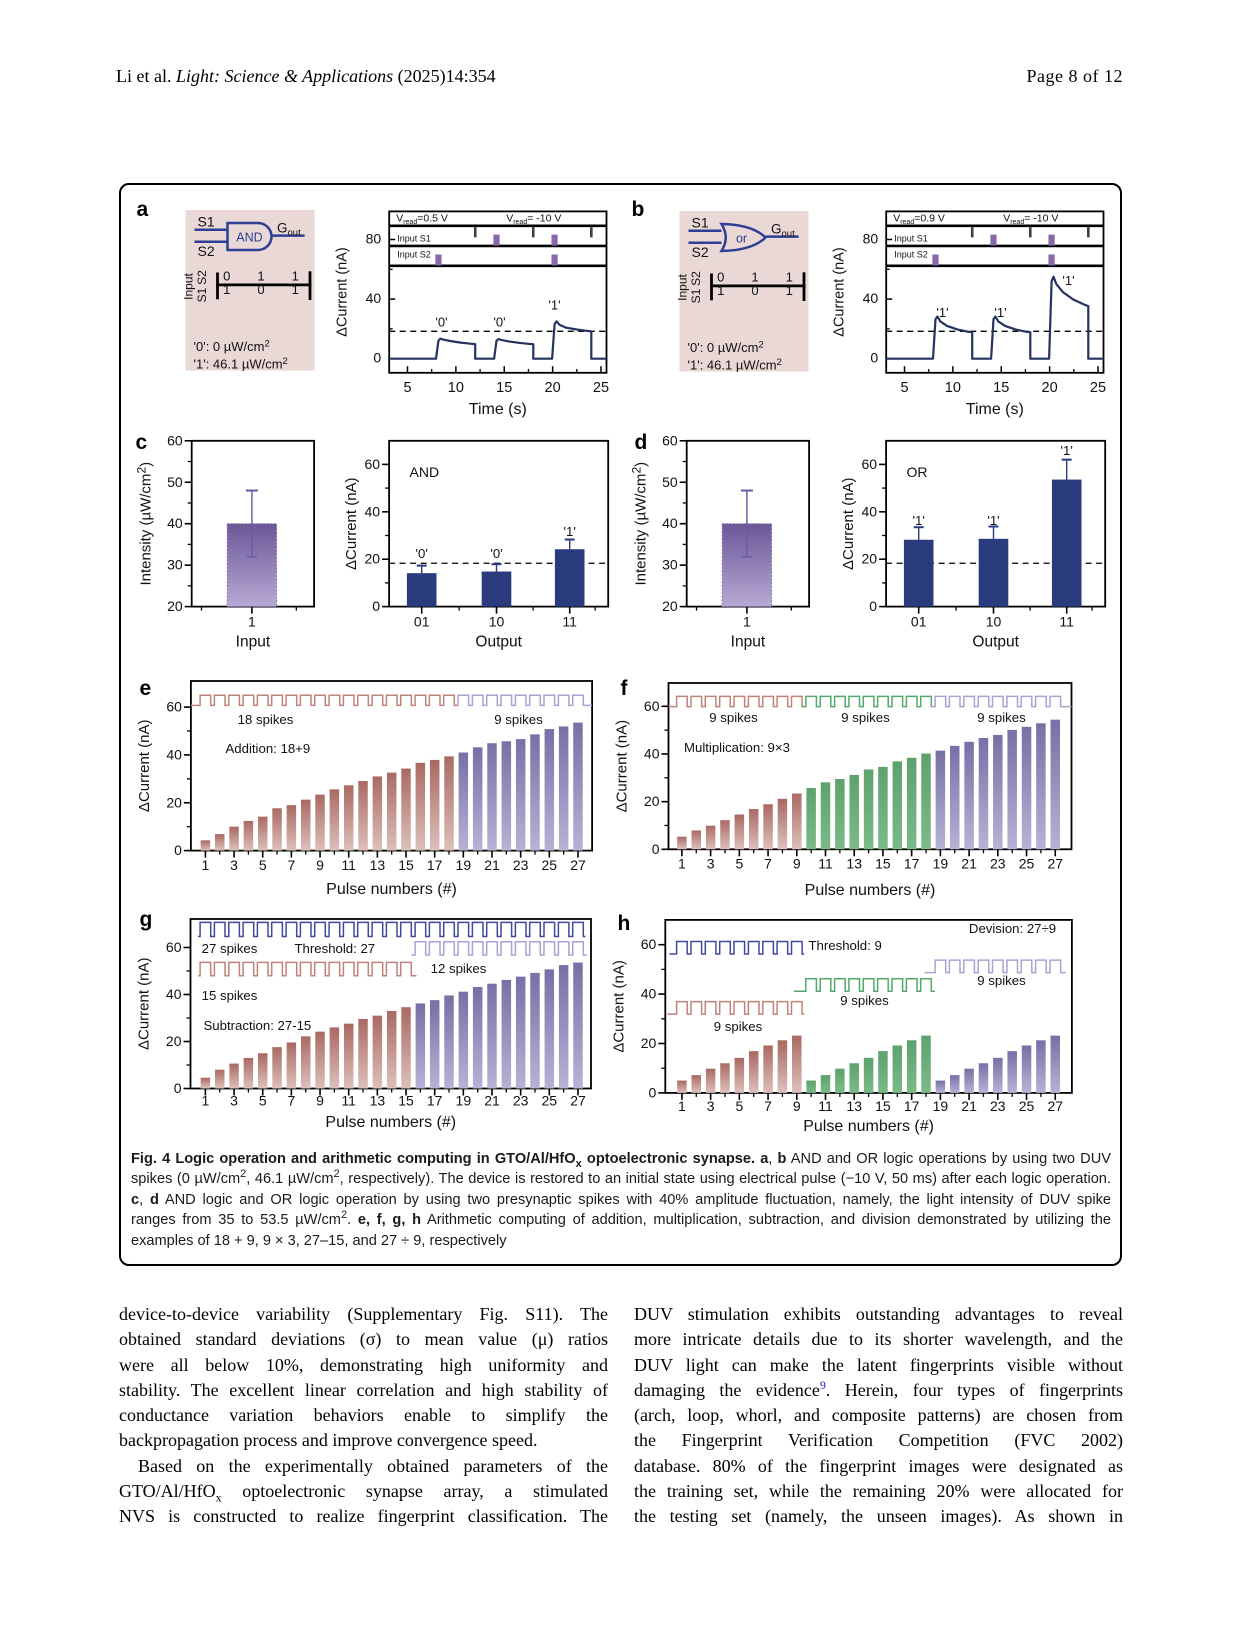 The height and width of the screenshot is (1648, 1241). What do you see at coordinates (725, 348) in the screenshot?
I see `svg-text: '0': 0 µW/cm2` at bounding box center [725, 348].